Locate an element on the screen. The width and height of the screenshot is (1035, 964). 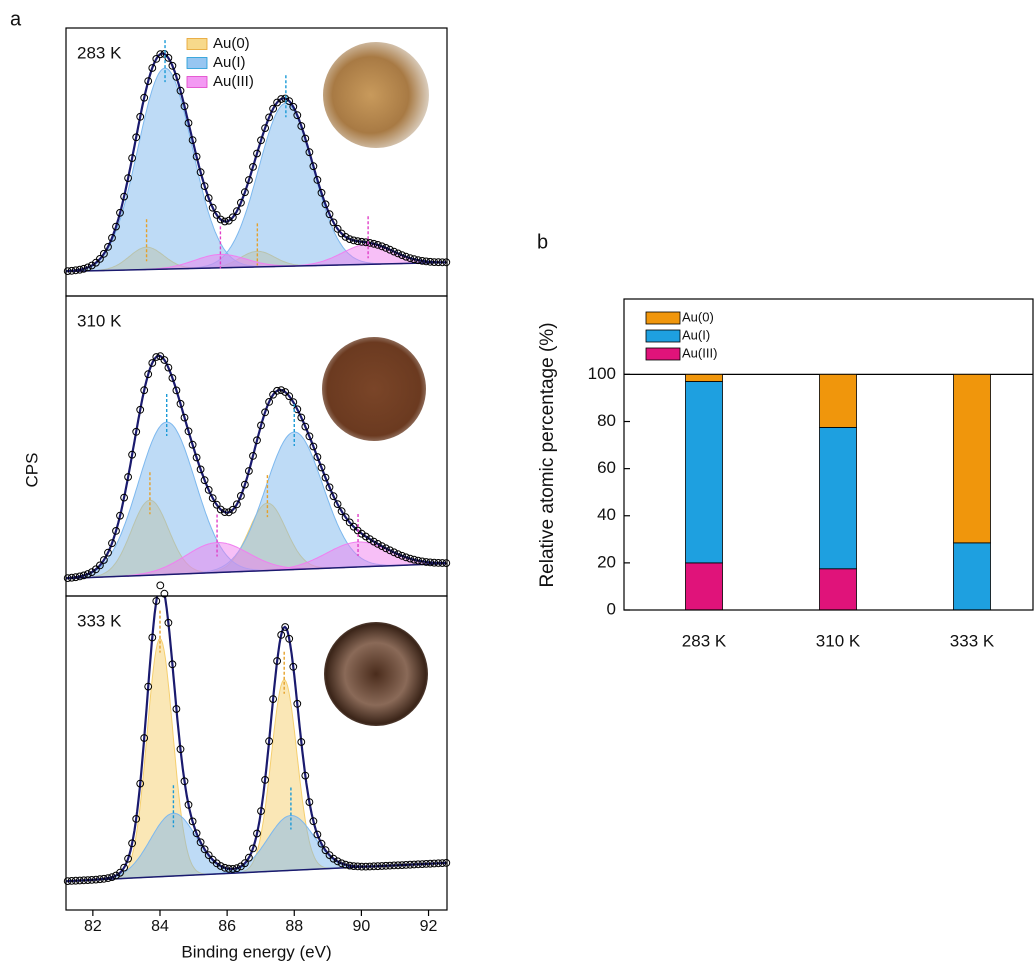
background-line is located at coordinates (256, 571).